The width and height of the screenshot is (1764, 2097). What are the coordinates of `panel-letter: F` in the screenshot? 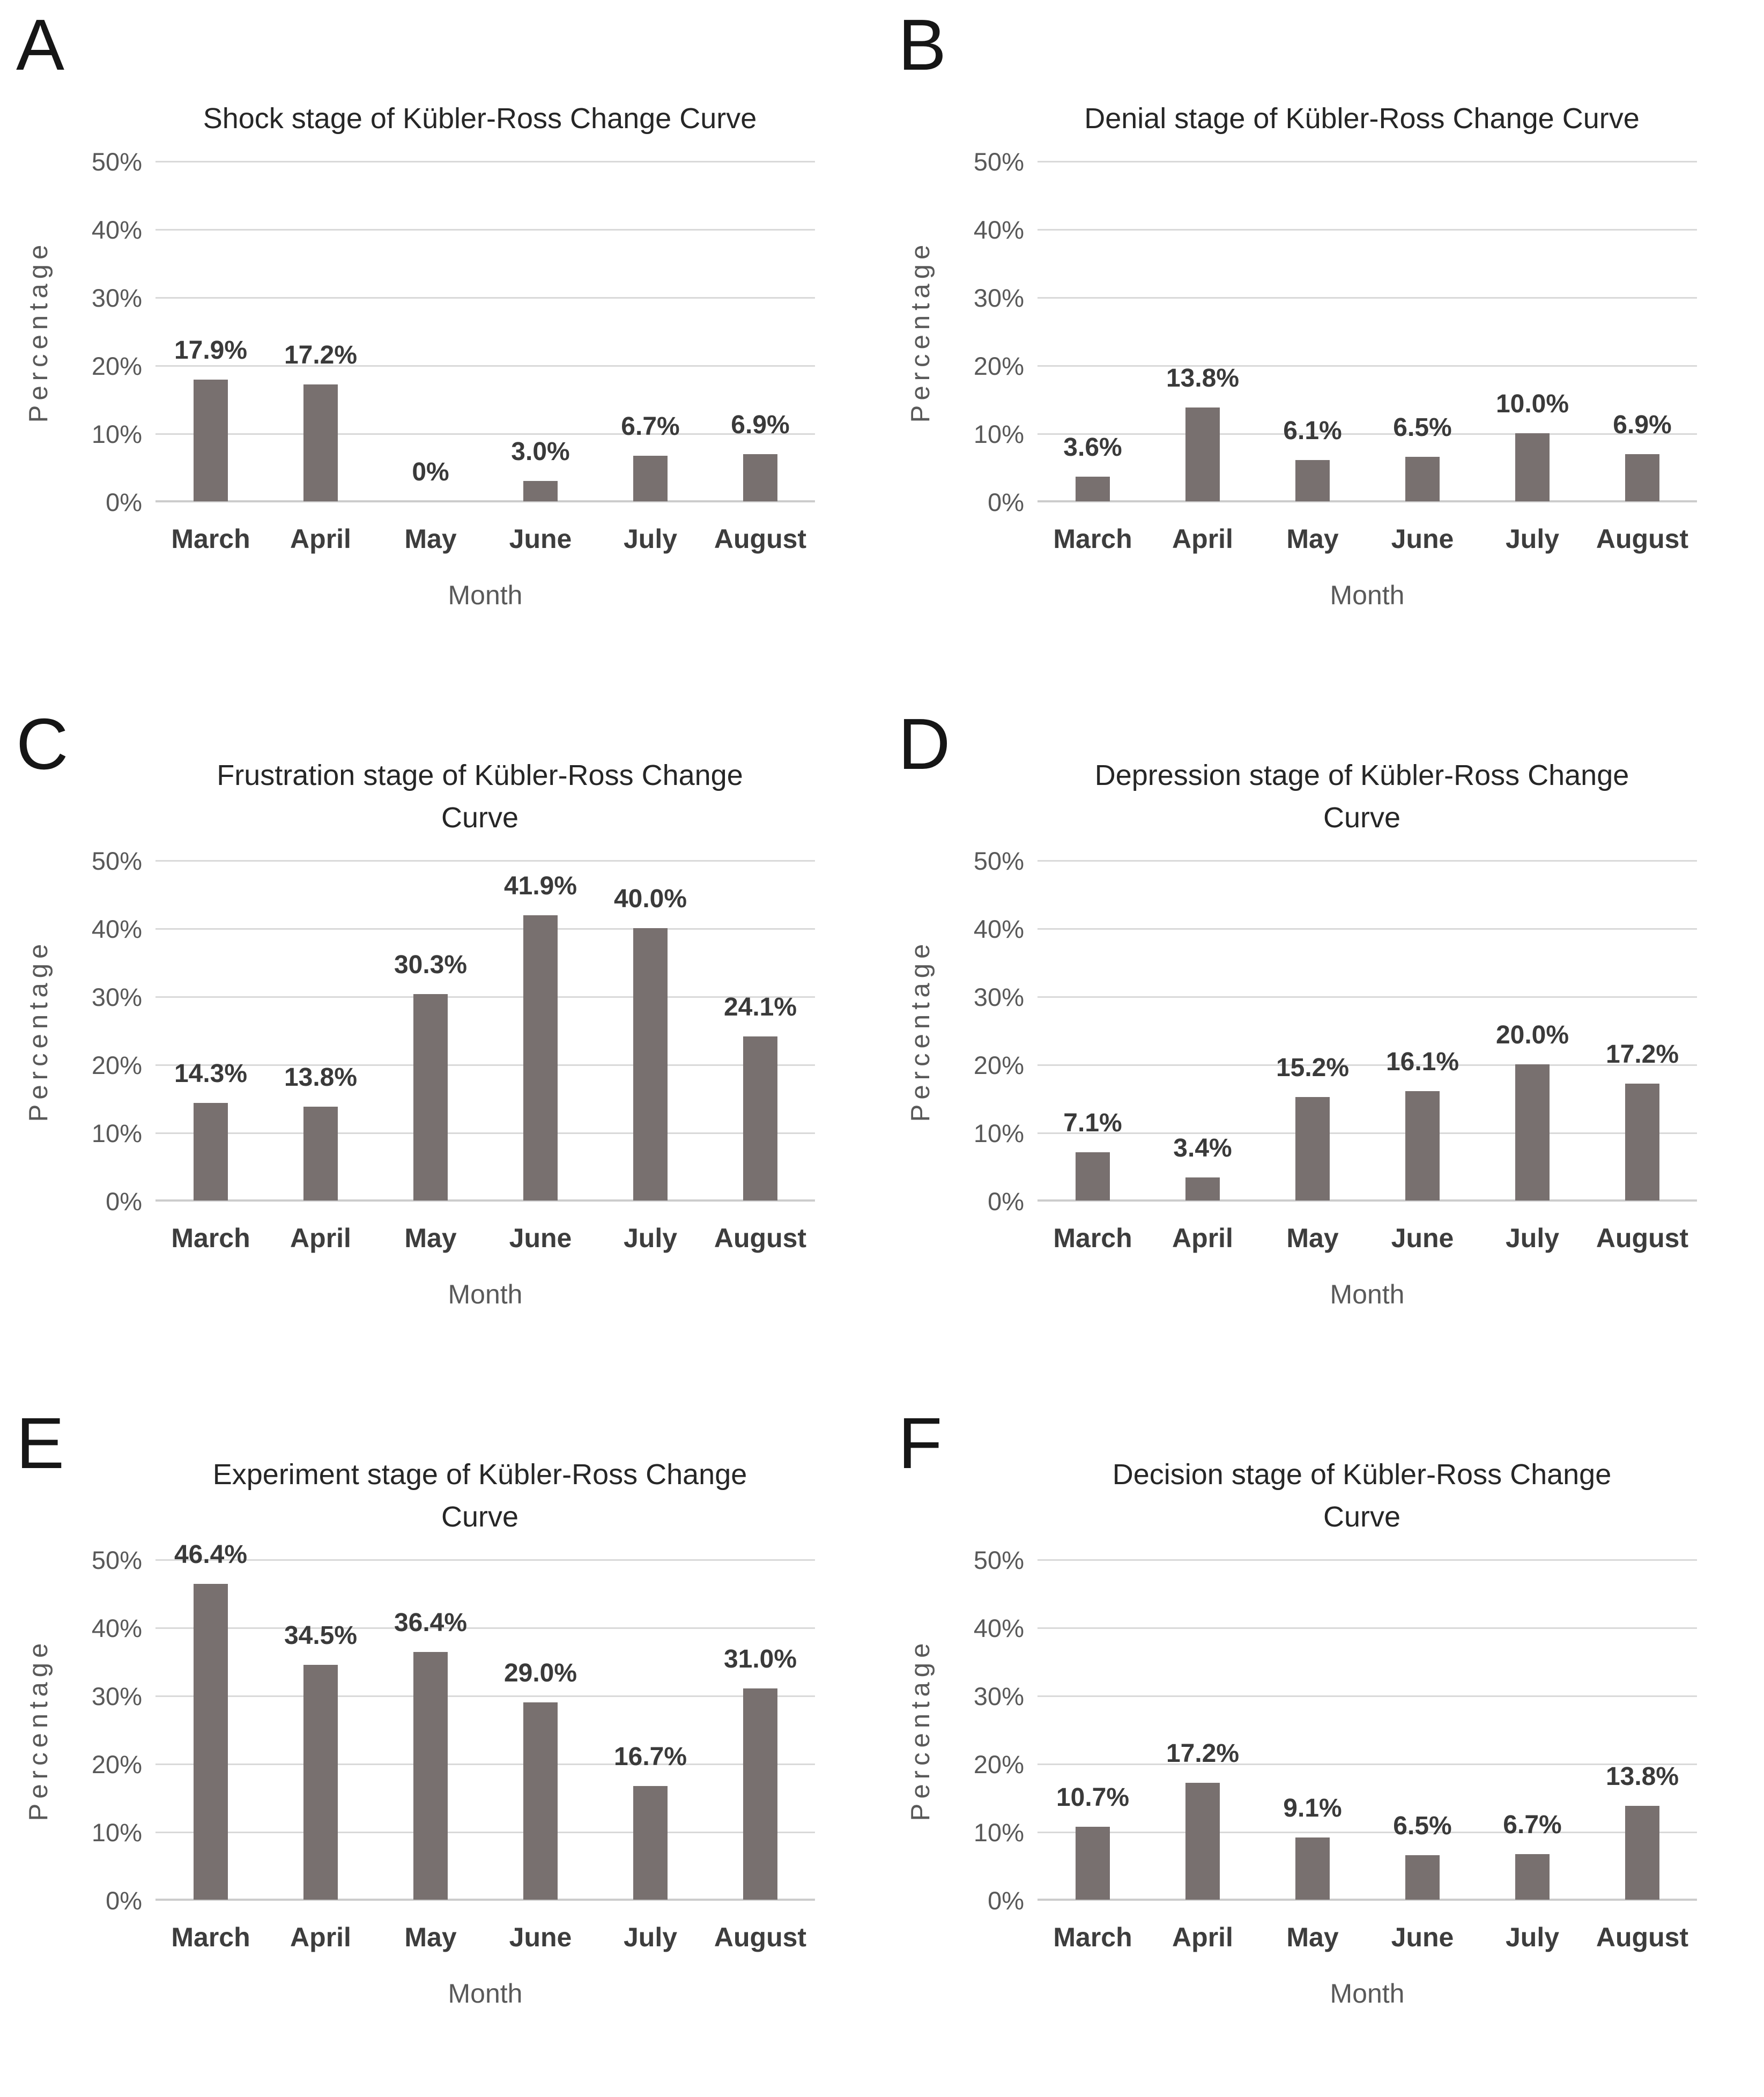 It's located at (920, 1443).